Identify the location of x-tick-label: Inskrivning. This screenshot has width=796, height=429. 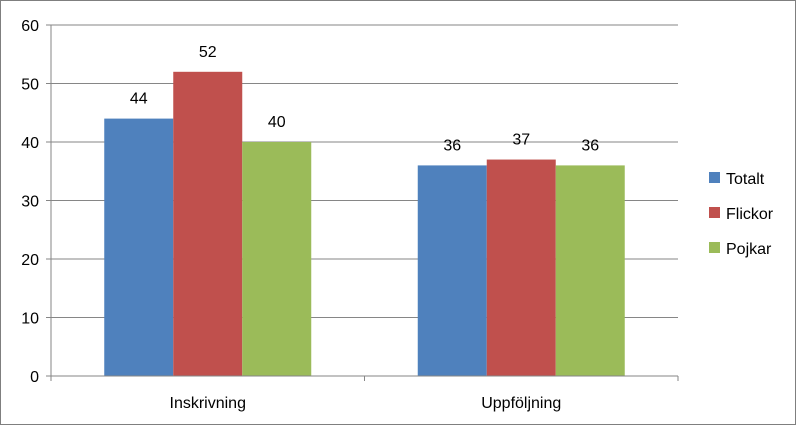
(208, 403).